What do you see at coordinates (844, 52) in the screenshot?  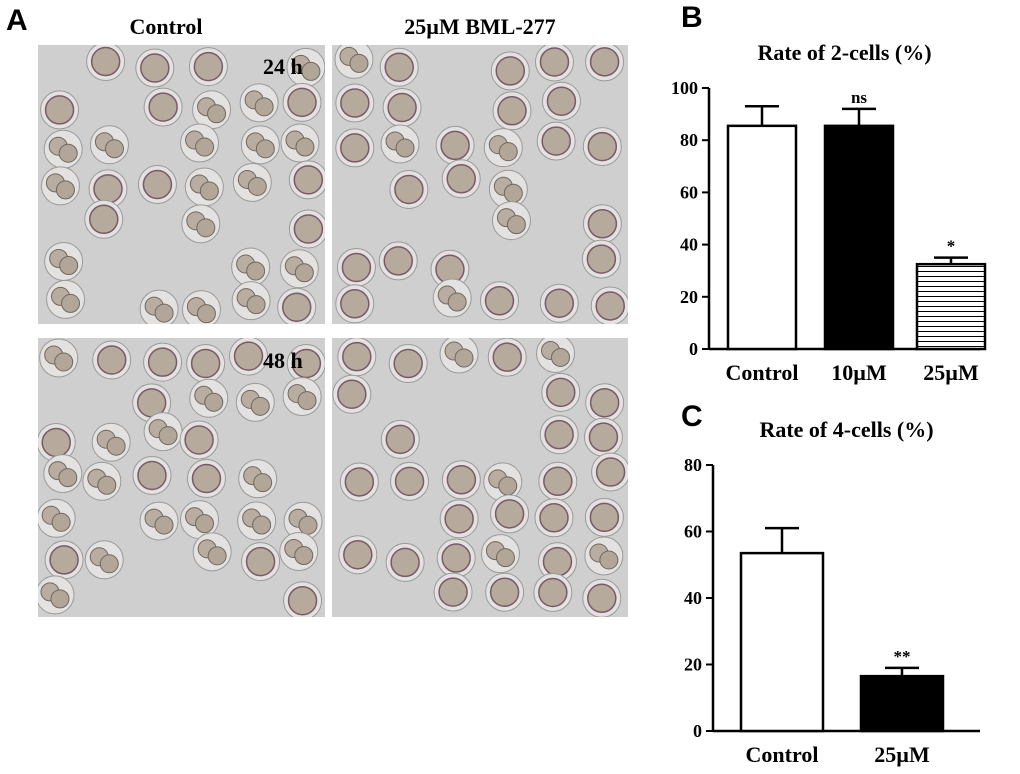 I see `chart-b-title: Rate of 2-cells (%)` at bounding box center [844, 52].